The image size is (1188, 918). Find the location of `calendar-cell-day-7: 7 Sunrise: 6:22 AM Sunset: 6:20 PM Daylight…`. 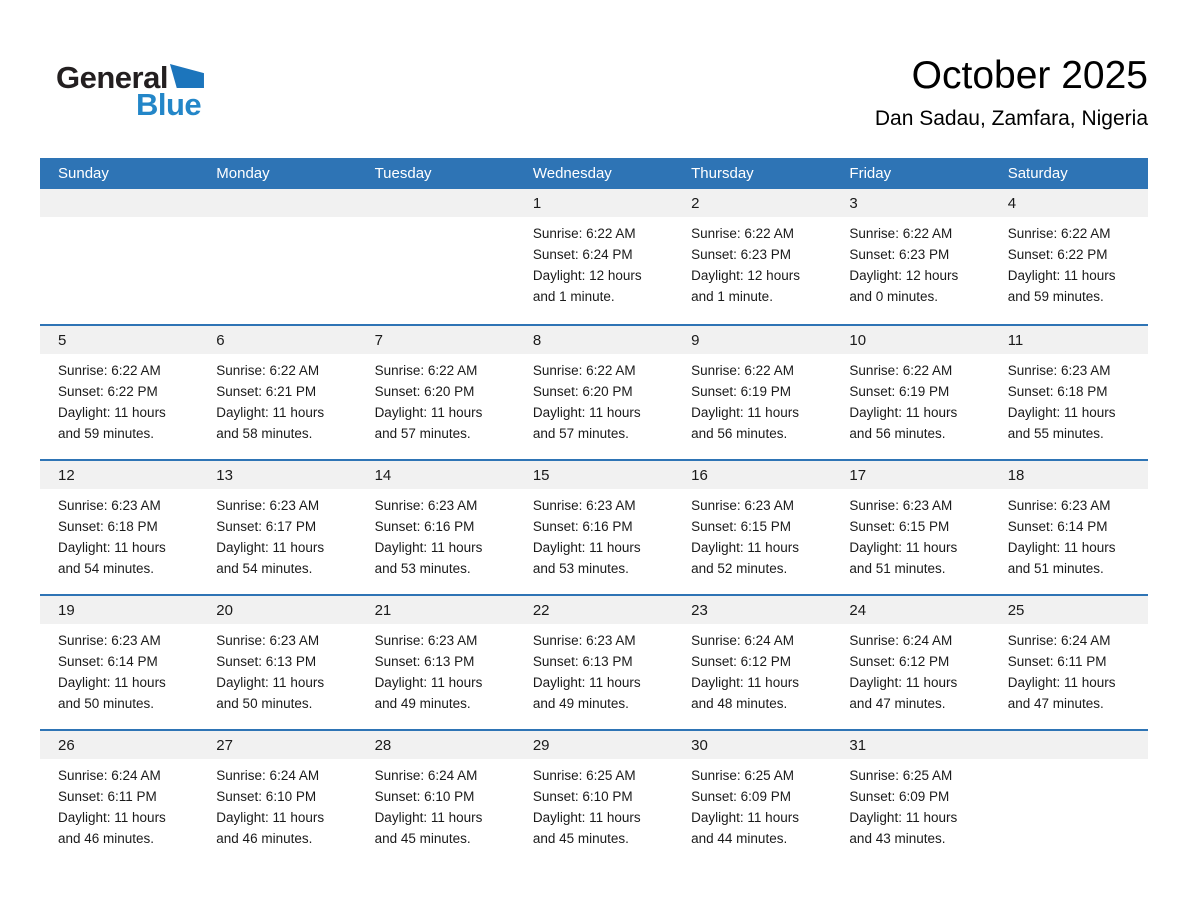

calendar-cell-day-7: 7 Sunrise: 6:22 AM Sunset: 6:20 PM Daylight… is located at coordinates (435, 392).